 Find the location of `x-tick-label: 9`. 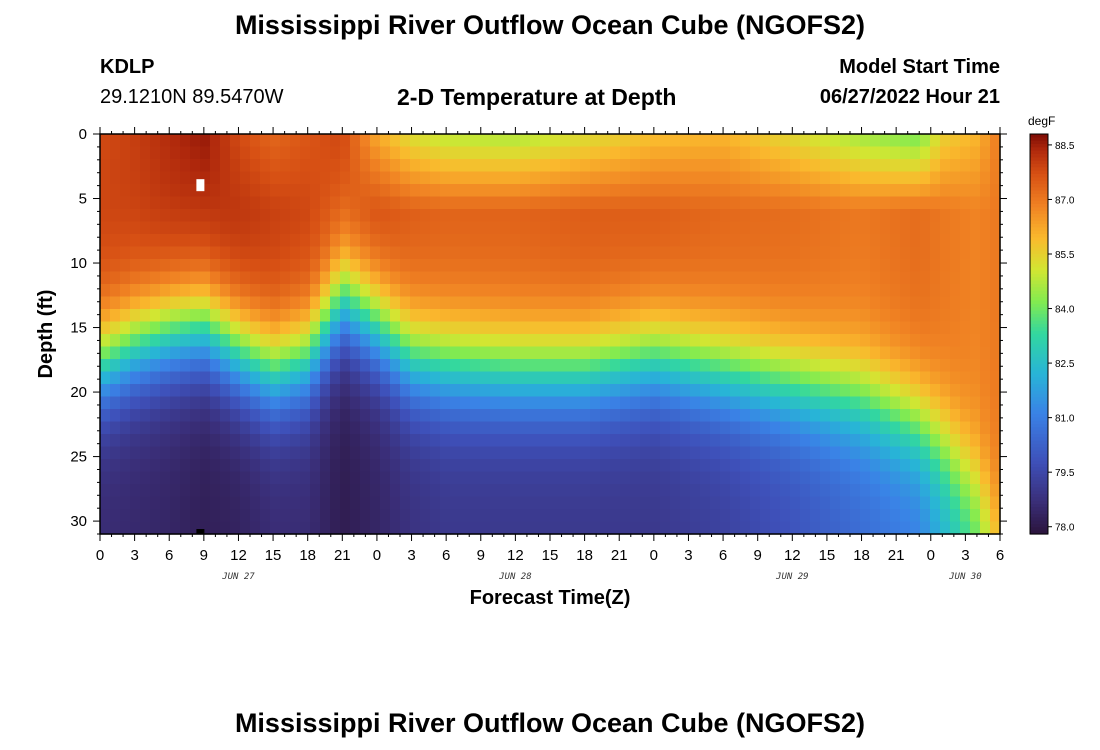

x-tick-label: 9 is located at coordinates (758, 555).